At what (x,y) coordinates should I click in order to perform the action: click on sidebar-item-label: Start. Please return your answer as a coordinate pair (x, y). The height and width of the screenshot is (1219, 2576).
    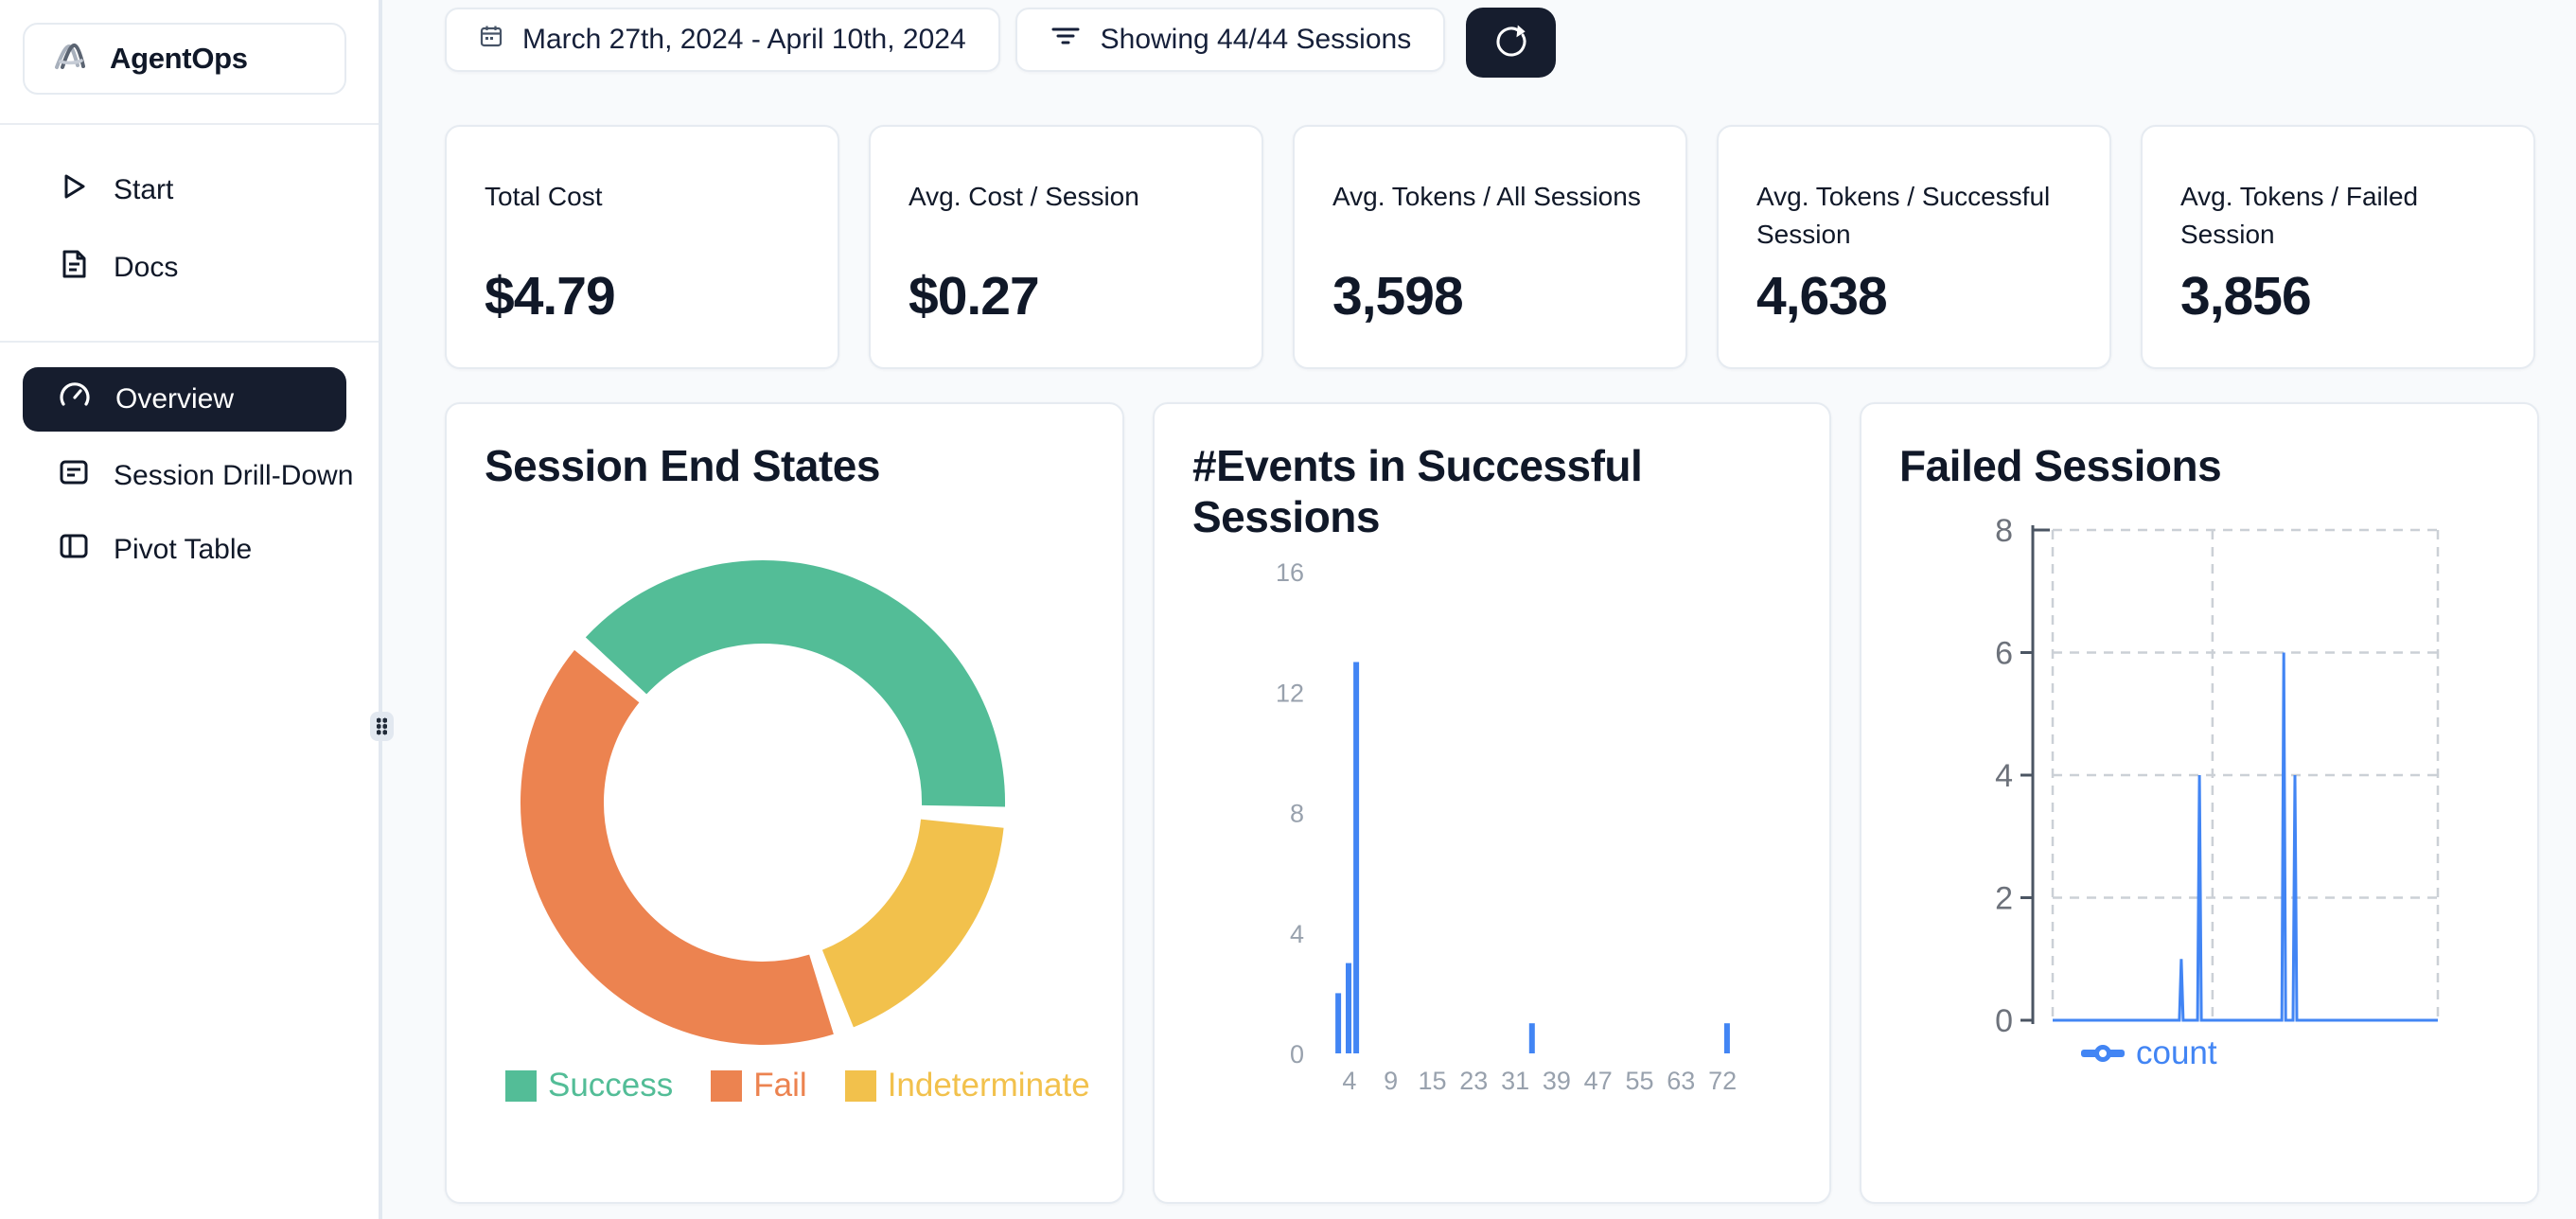
    Looking at the image, I should click on (144, 189).